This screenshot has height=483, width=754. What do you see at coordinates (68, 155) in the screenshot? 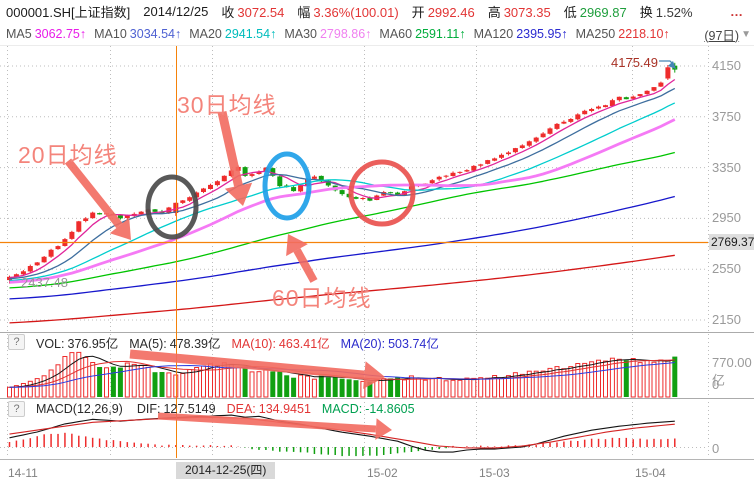
I see `annotation-ma20-text: 20日均线` at bounding box center [68, 155].